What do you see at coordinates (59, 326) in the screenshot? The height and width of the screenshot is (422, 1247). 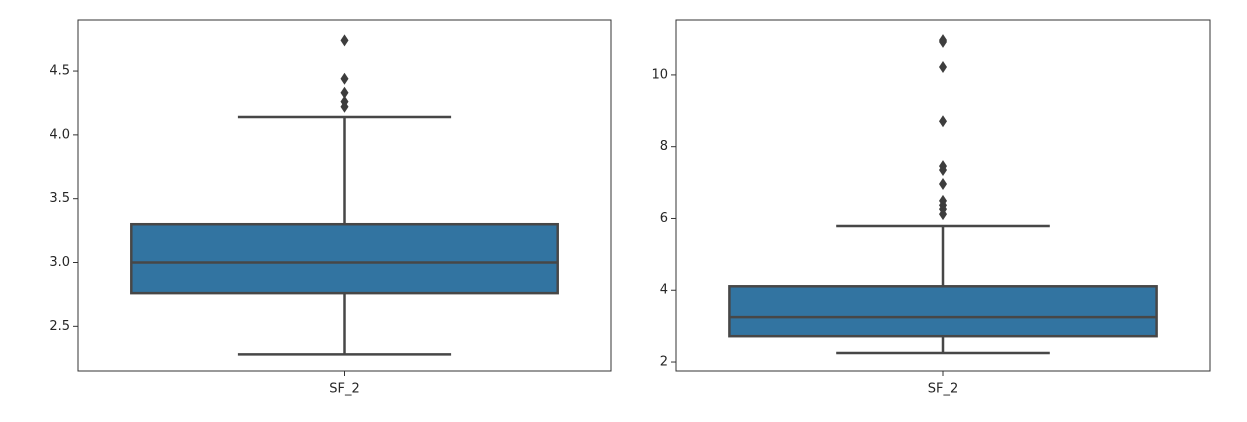 I see `y-tick-label: 2.5` at bounding box center [59, 326].